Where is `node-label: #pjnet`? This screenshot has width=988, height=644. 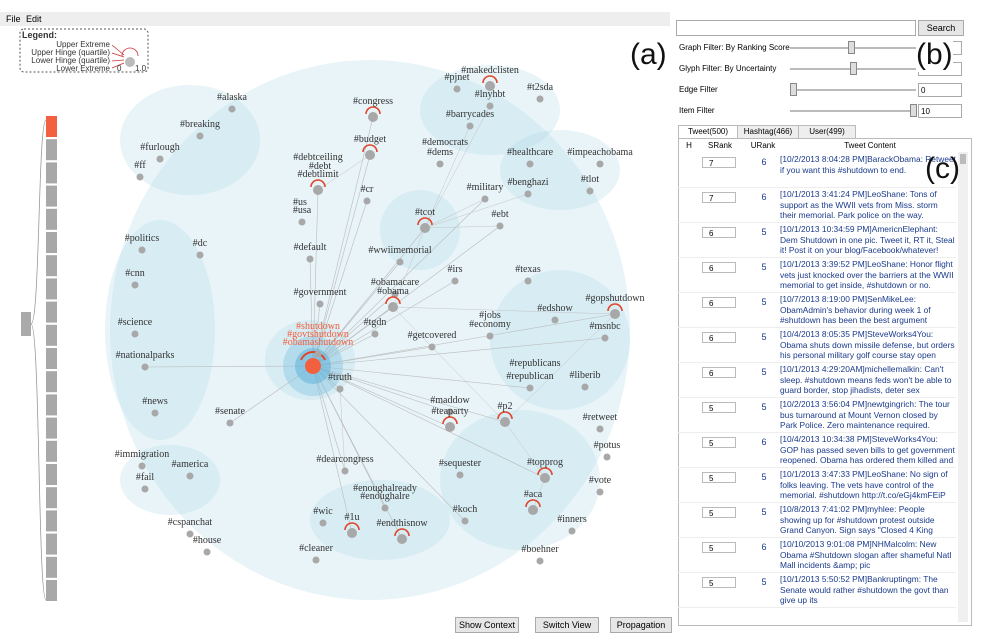
node-label: #pjnet is located at coordinates (457, 77).